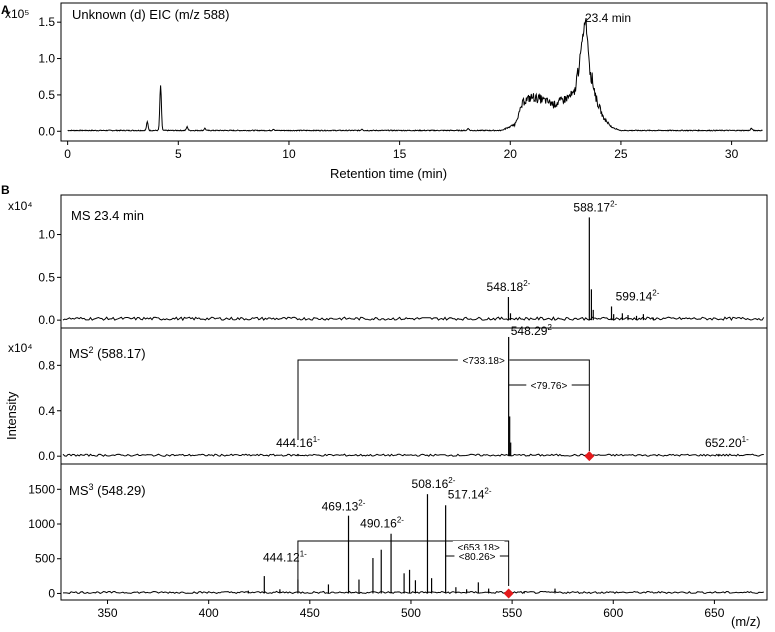 The image size is (775, 632). I want to click on ms2-peak-label-charge: 1-, so click(745, 439).